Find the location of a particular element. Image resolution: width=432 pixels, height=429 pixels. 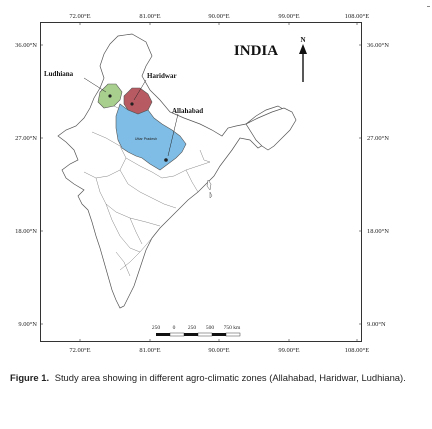

state-label-uttar-pradesh: Uttar Pradesh is located at coordinates (146, 139).